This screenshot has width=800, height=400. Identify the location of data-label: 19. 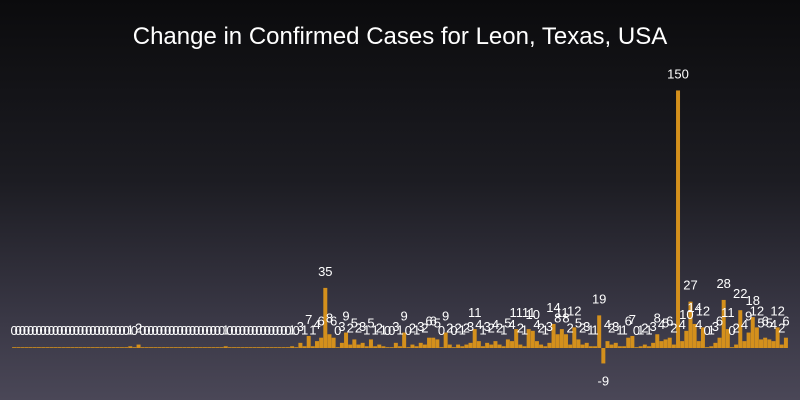
(599, 298).